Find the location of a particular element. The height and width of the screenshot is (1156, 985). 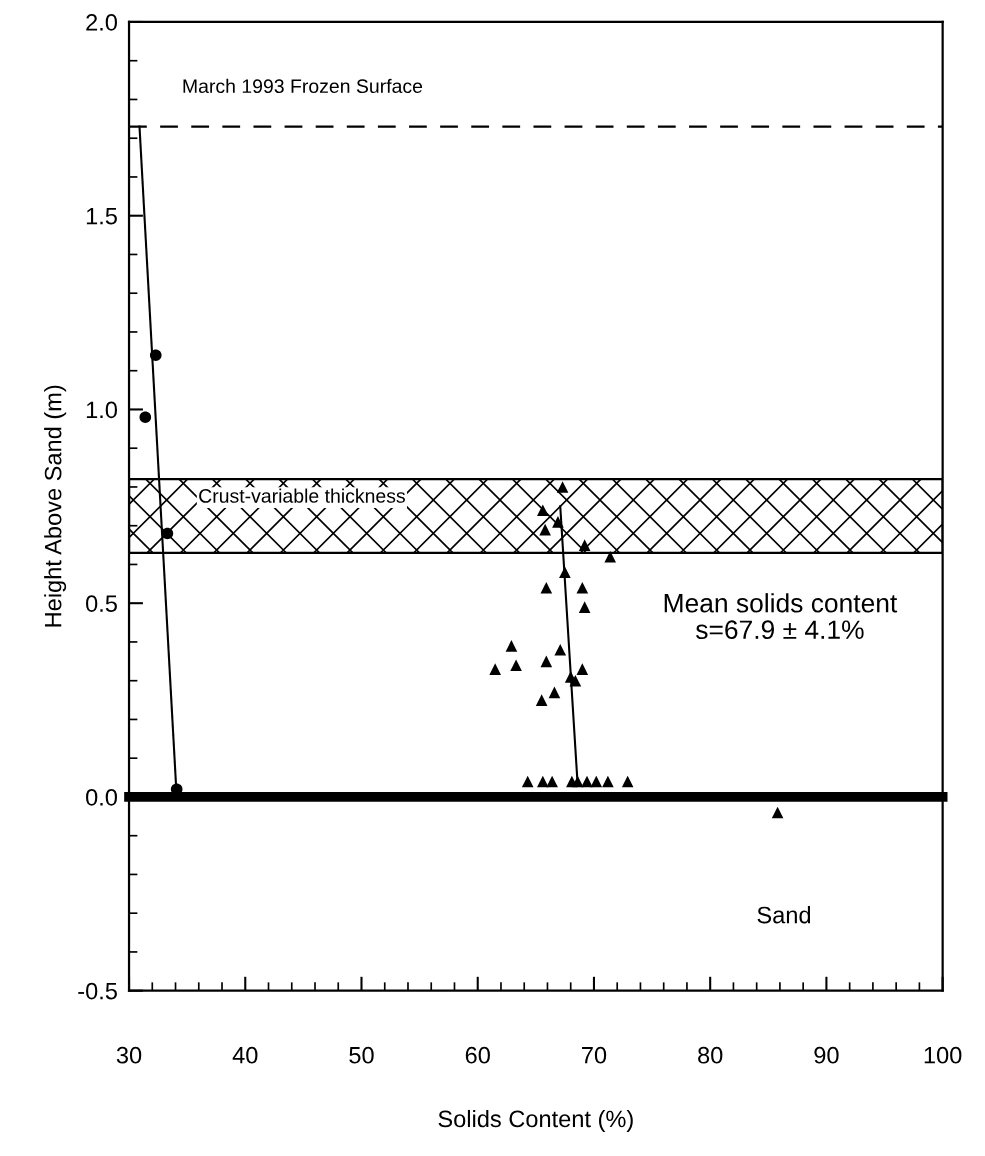

y-tick-label: 0.0 is located at coordinates (101, 797).